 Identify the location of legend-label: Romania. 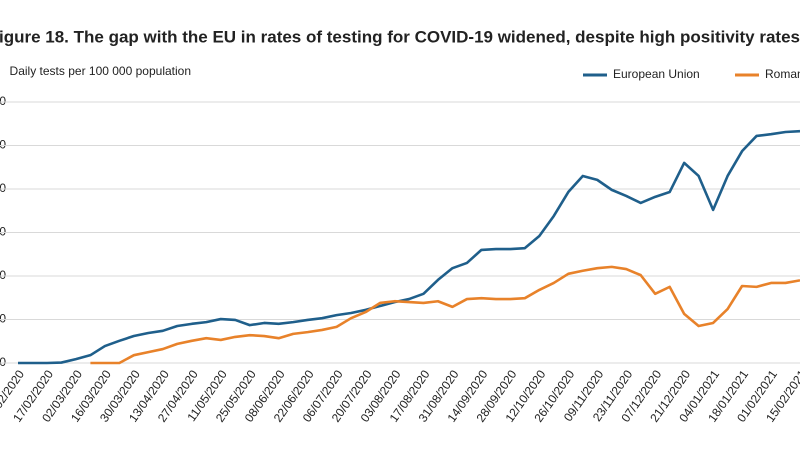
(782, 74).